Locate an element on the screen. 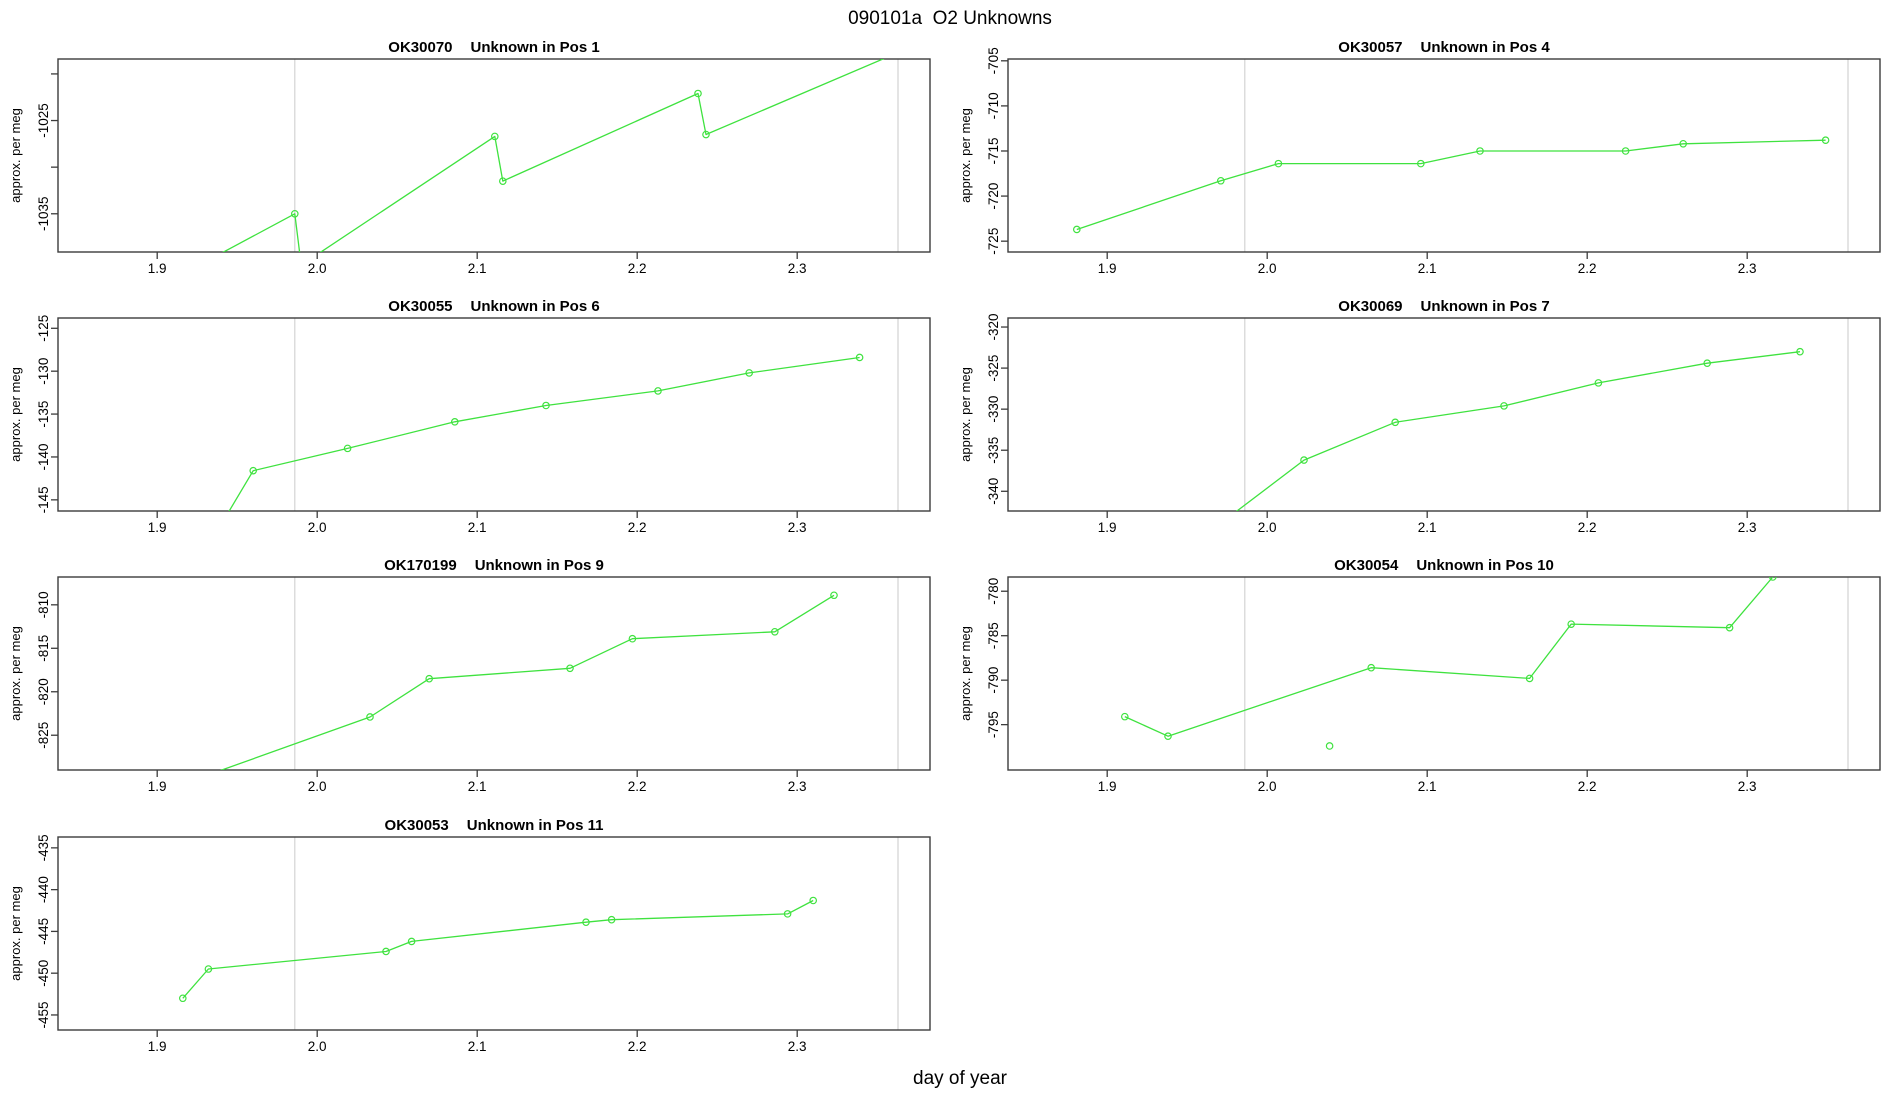 The width and height of the screenshot is (1900, 1100). panel-title: OK30069 Unknown in Pos 7 is located at coordinates (1443, 306).